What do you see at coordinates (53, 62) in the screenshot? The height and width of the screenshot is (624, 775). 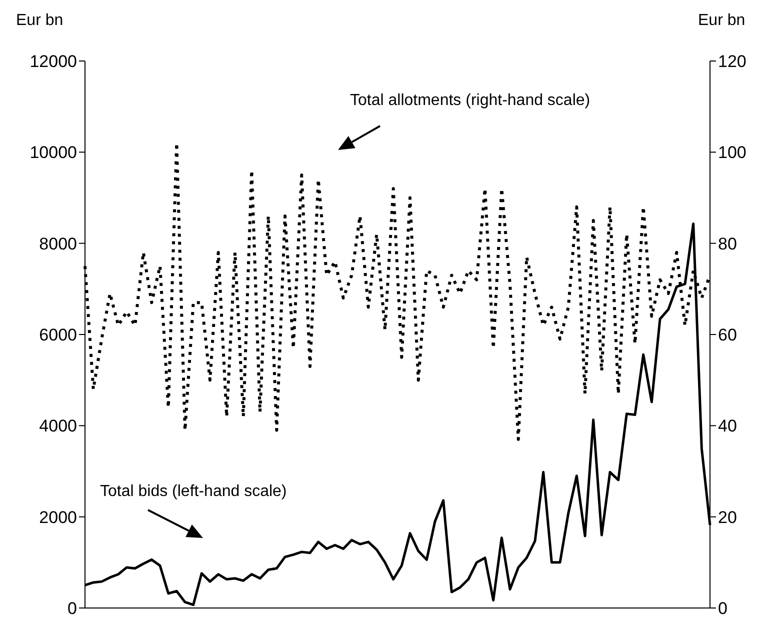 I see `y-tick-label: 12000` at bounding box center [53, 62].